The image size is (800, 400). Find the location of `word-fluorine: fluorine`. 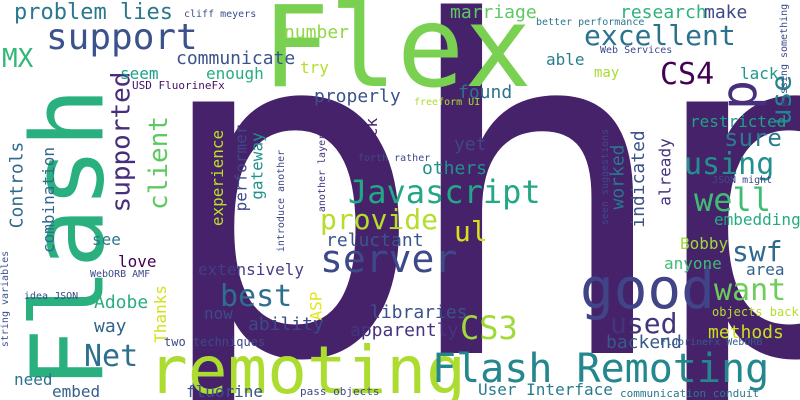

word-fluorine: fluorine is located at coordinates (225, 391).